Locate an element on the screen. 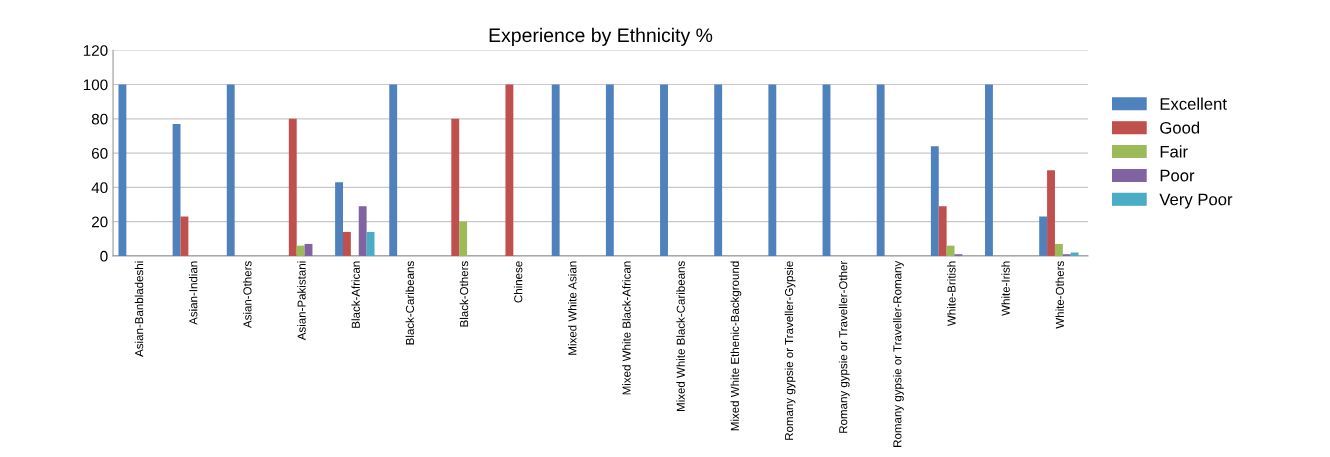 The width and height of the screenshot is (1330, 457). x-tick-label: Romany gypsie or Traveller-Other is located at coordinates (844, 346).